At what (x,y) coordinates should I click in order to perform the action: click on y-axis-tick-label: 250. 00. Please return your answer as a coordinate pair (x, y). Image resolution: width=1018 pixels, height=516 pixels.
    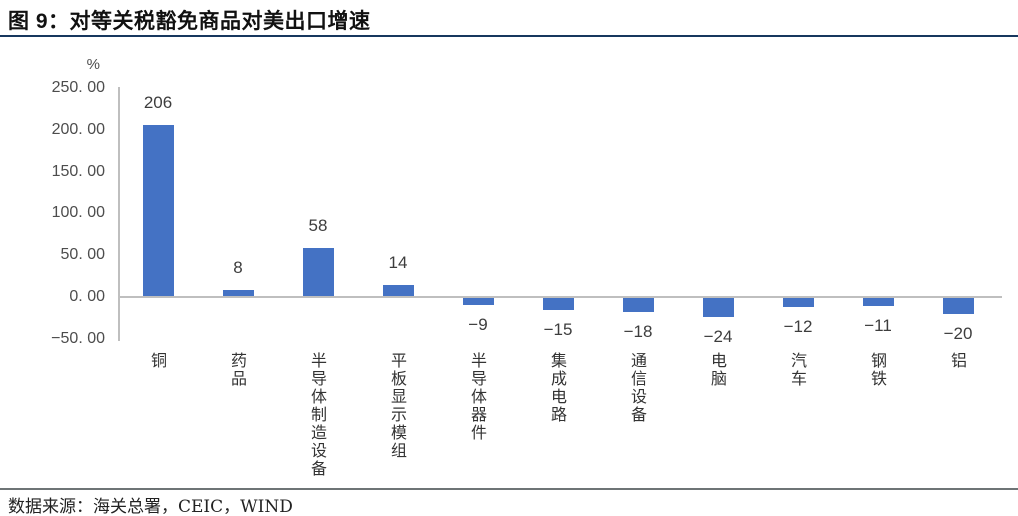
    Looking at the image, I should click on (78, 87).